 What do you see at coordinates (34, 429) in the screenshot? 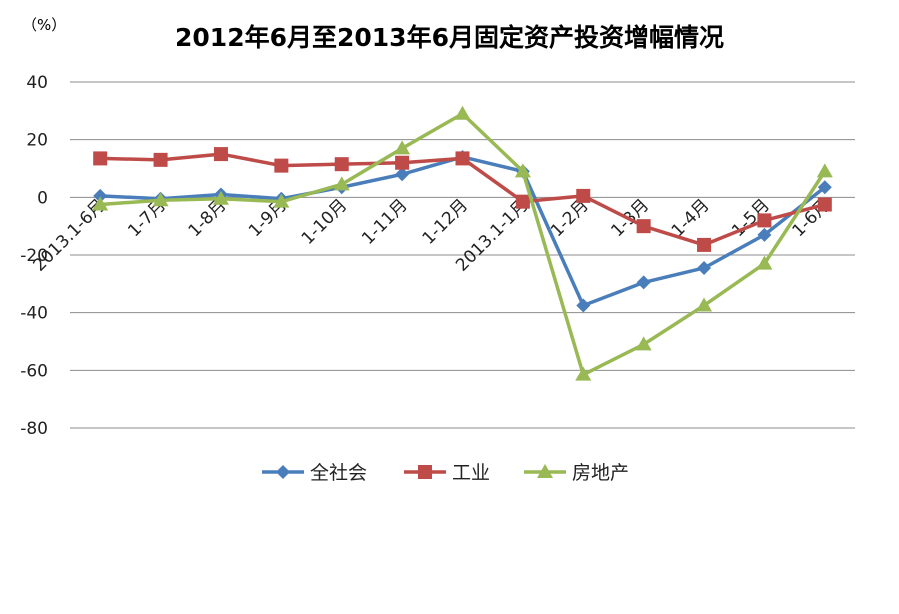
I see `y-tick-label: -80` at bounding box center [34, 429].